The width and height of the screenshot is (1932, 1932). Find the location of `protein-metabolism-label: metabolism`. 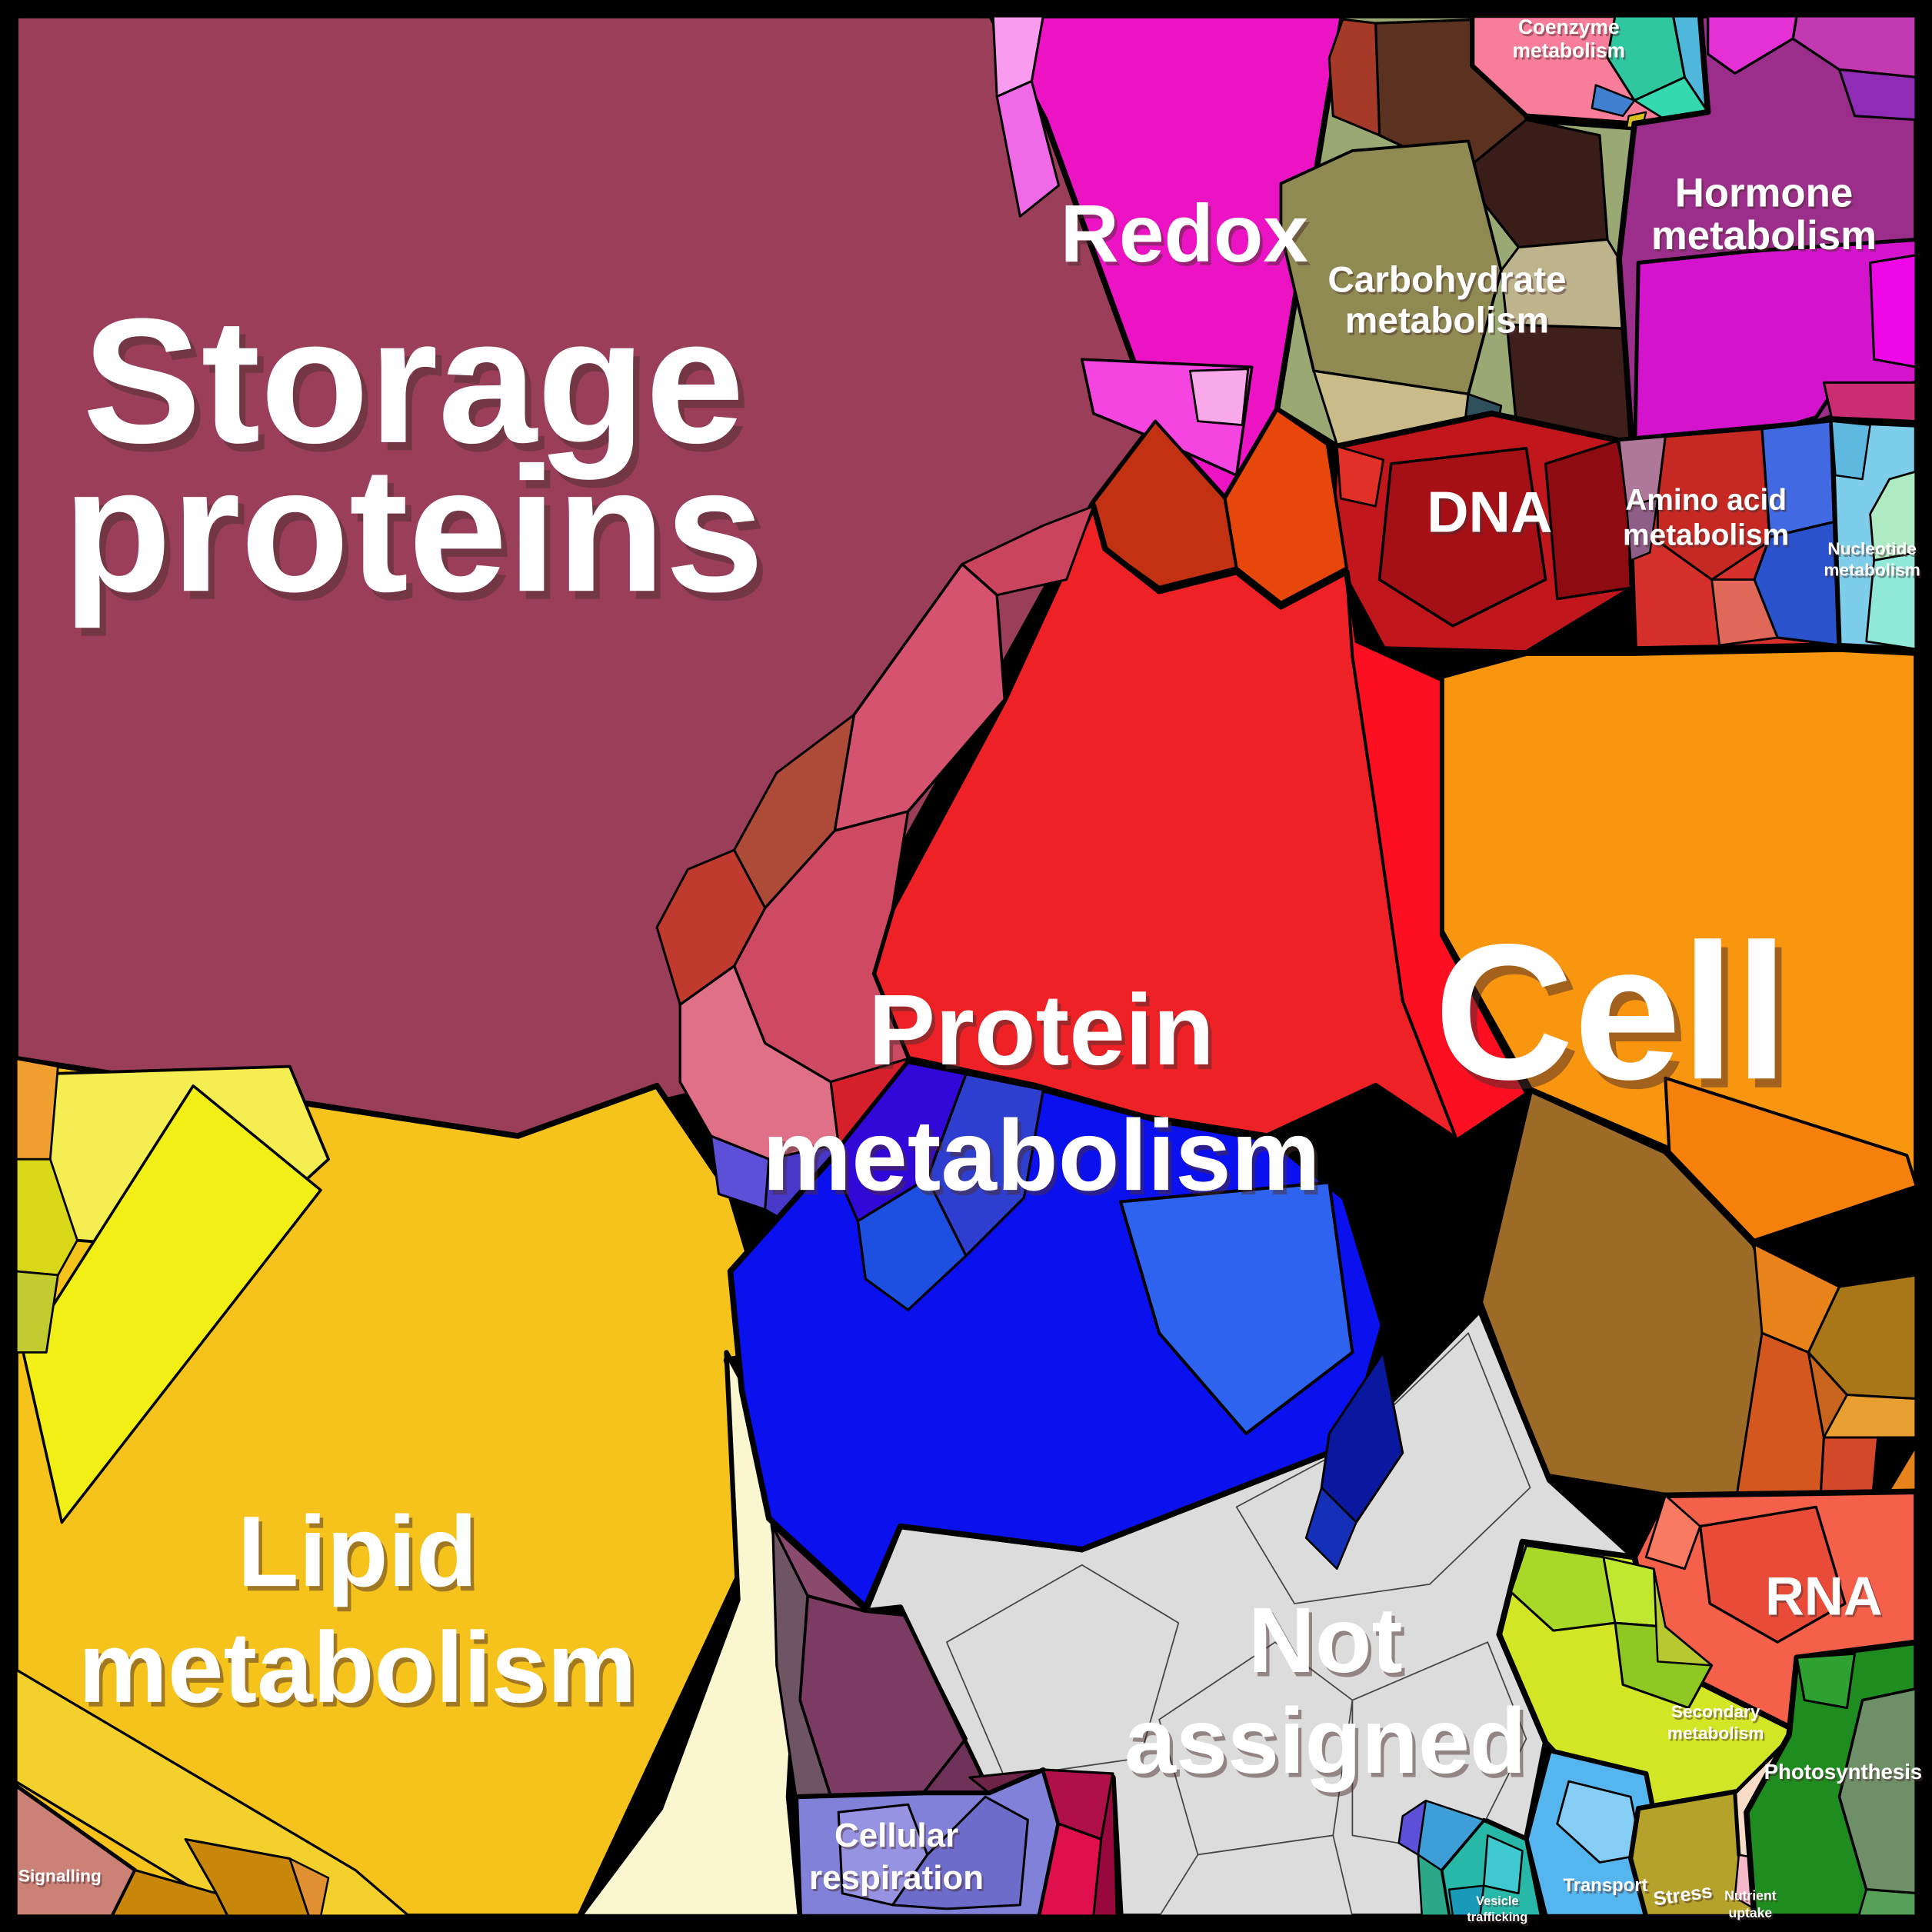

protein-metabolism-label: metabolism is located at coordinates (1041, 1155).